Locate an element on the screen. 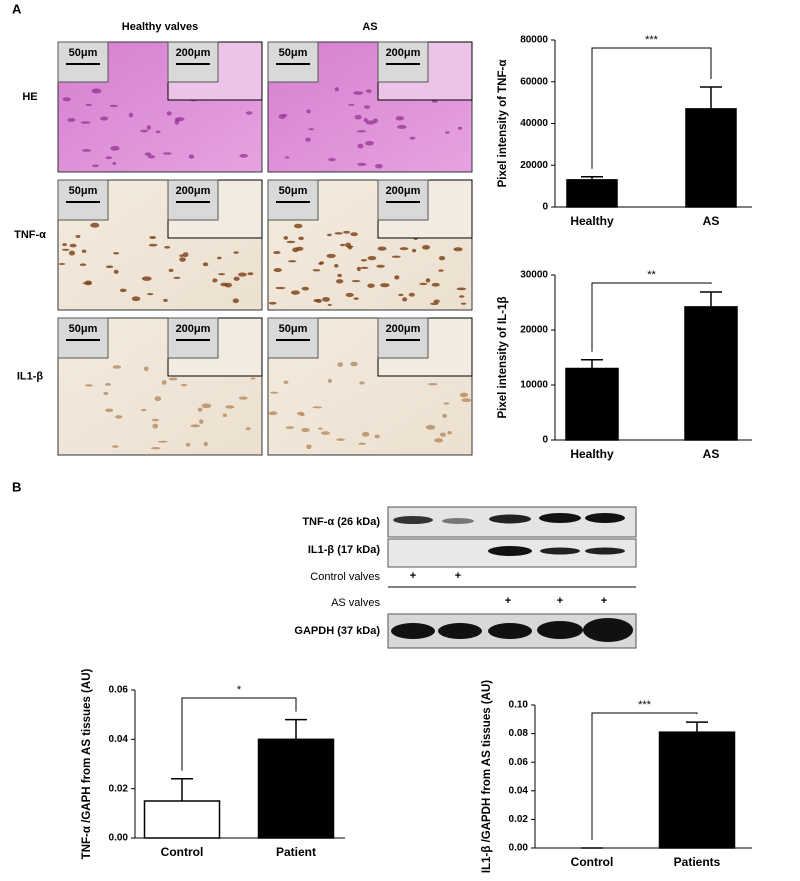 Image resolution: width=800 pixels, height=881 pixels. x-tick-label: AS is located at coordinates (711, 221).